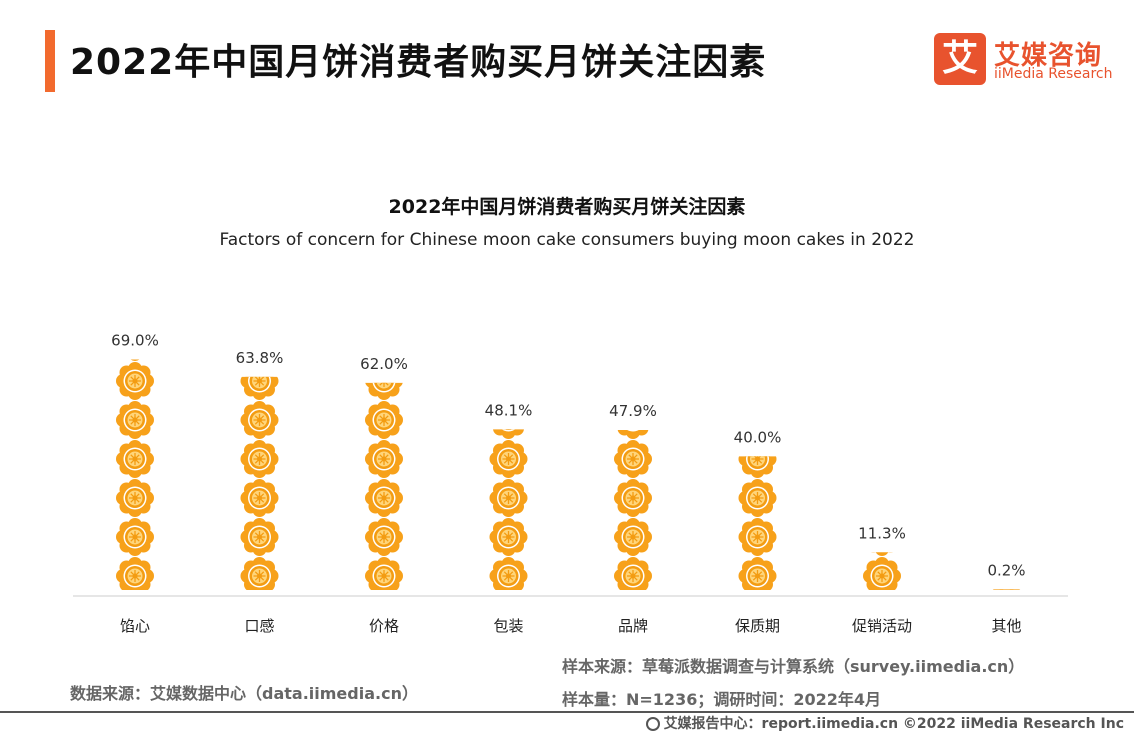 Image resolution: width=1134 pixels, height=737 pixels. I want to click on category-label-8: 其他, so click(1006, 626).